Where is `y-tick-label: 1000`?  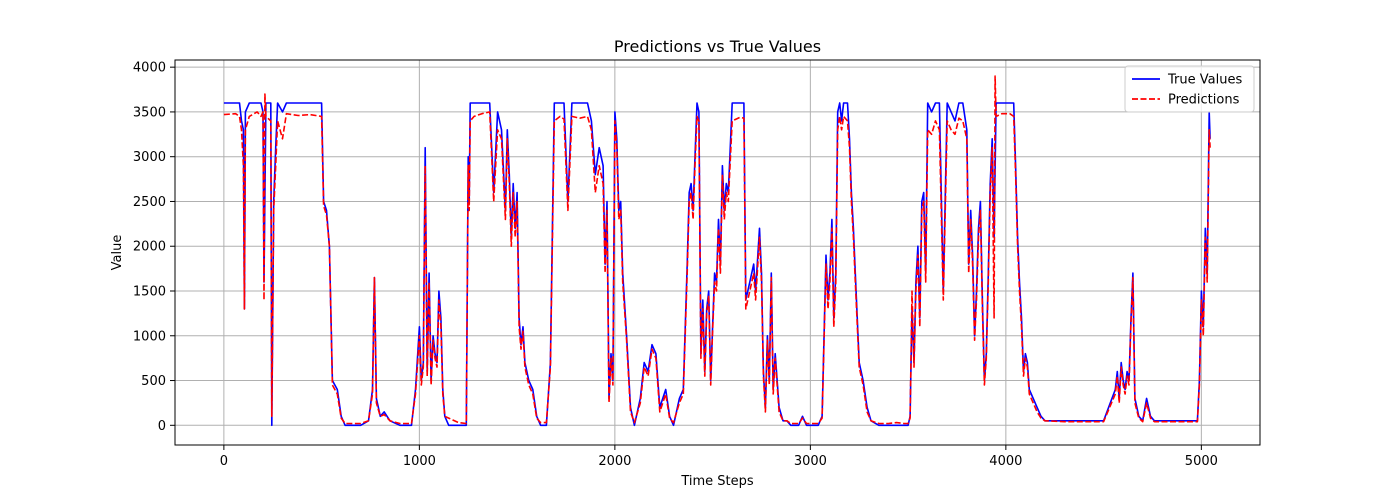
y-tick-label: 1000 is located at coordinates (149, 336).